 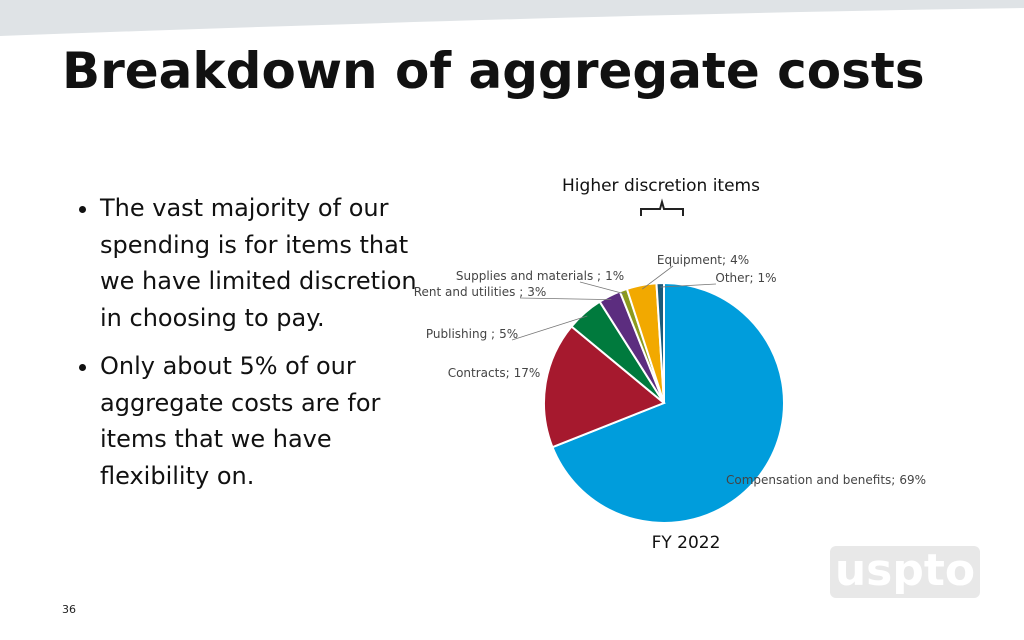 I want to click on label-value: 5%, so click(x=508, y=334).